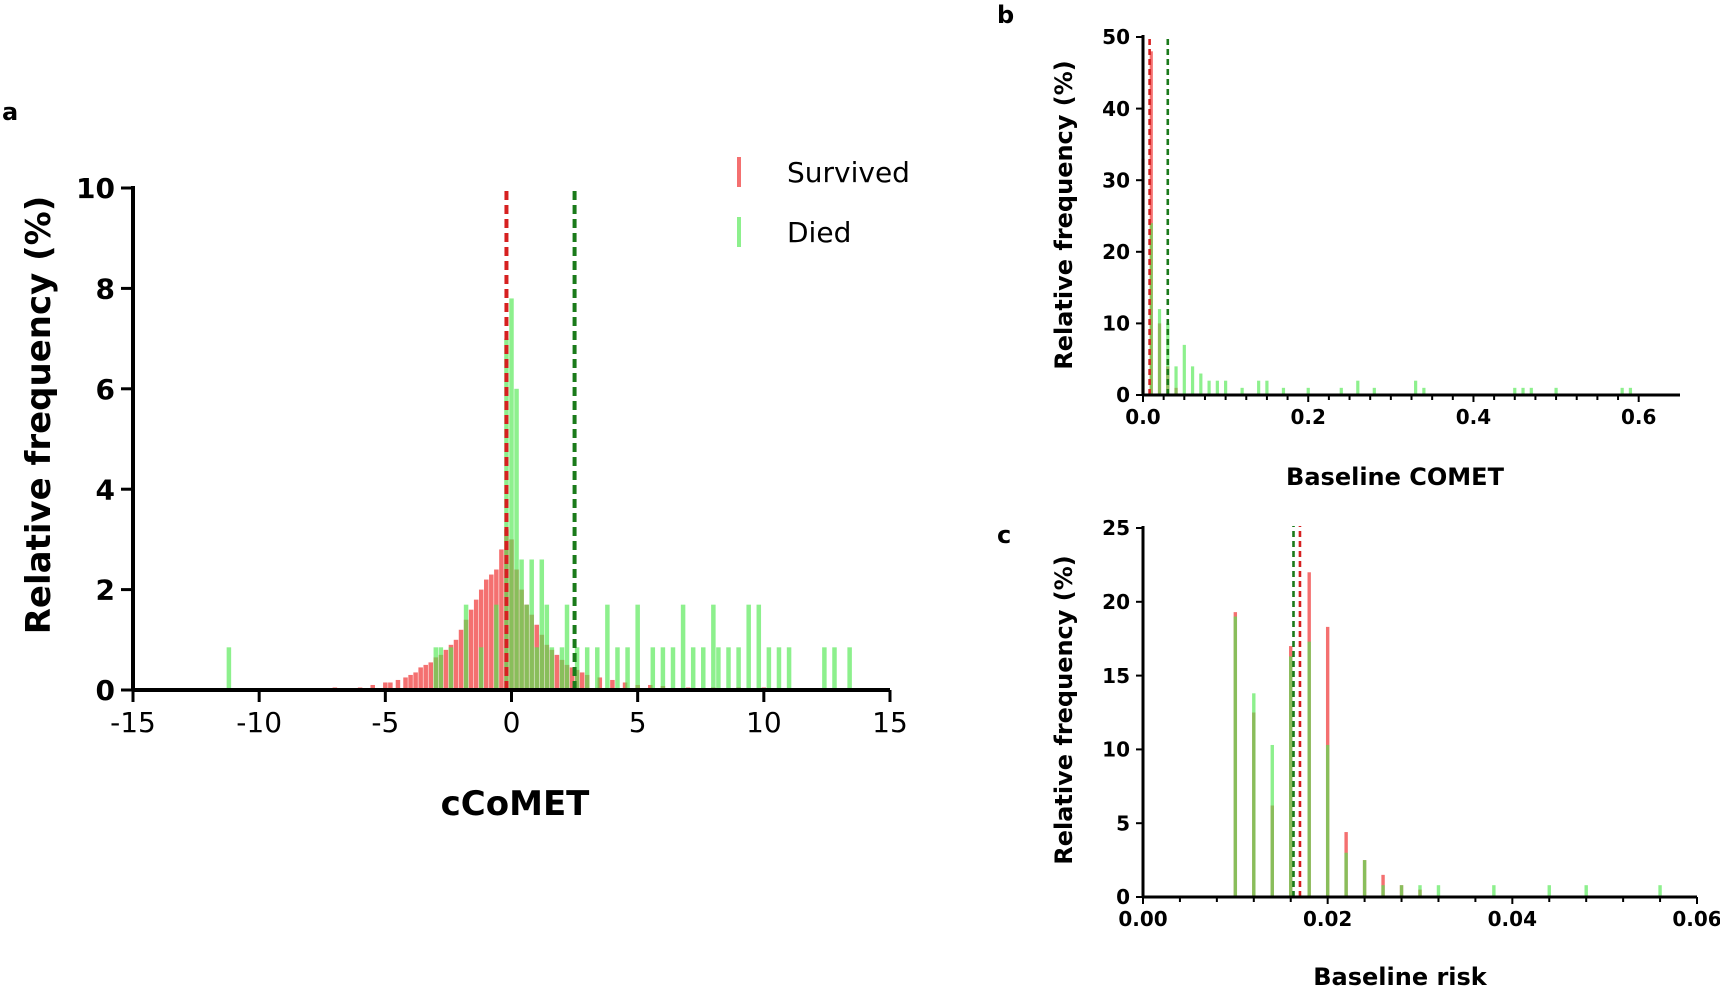 The height and width of the screenshot is (992, 1720). What do you see at coordinates (105, 389) in the screenshot?
I see `y-tick-label: 6` at bounding box center [105, 389].